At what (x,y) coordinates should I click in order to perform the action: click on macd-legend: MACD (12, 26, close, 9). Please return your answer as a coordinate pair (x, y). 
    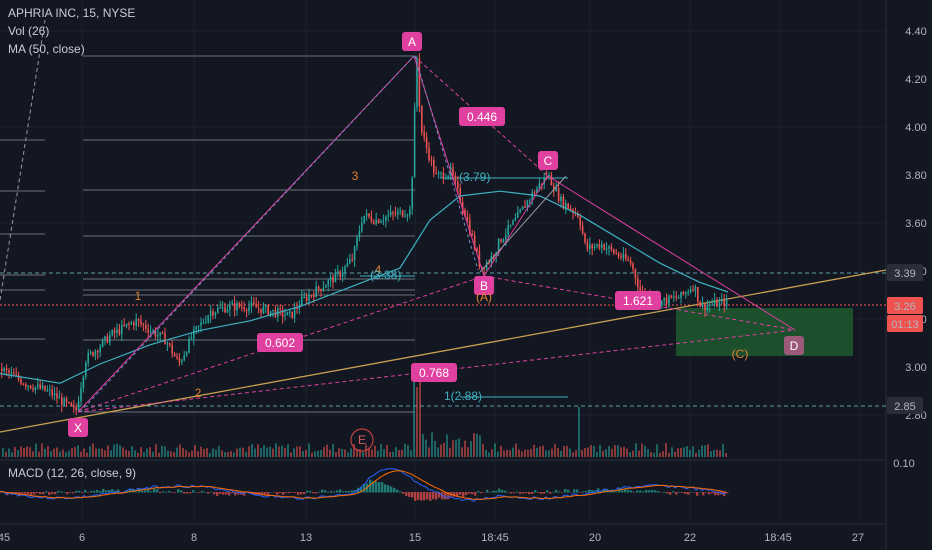
    Looking at the image, I should click on (72, 473).